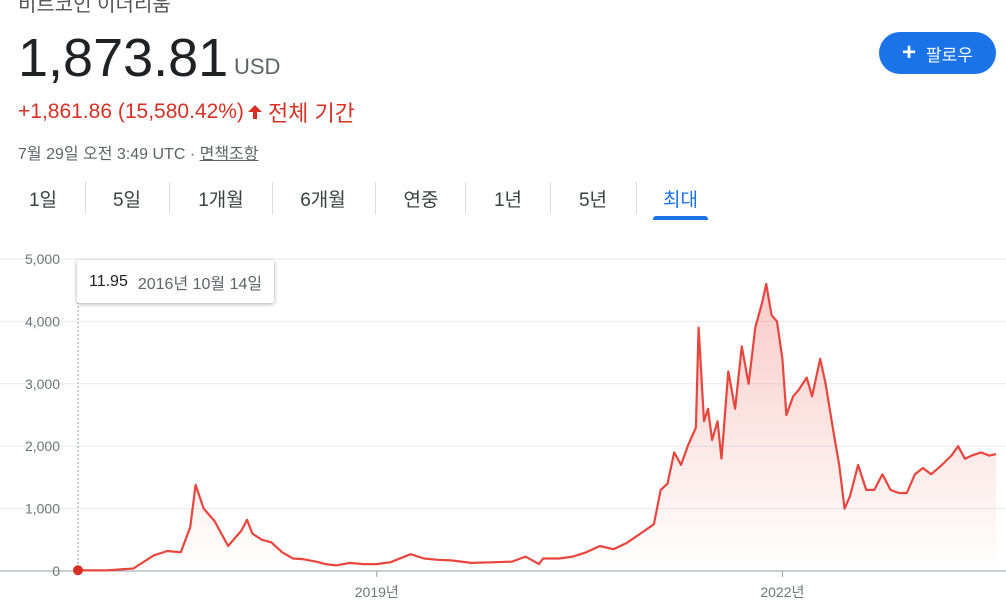 The height and width of the screenshot is (614, 1006). What do you see at coordinates (508, 200) in the screenshot?
I see `tab-1y: 1년` at bounding box center [508, 200].